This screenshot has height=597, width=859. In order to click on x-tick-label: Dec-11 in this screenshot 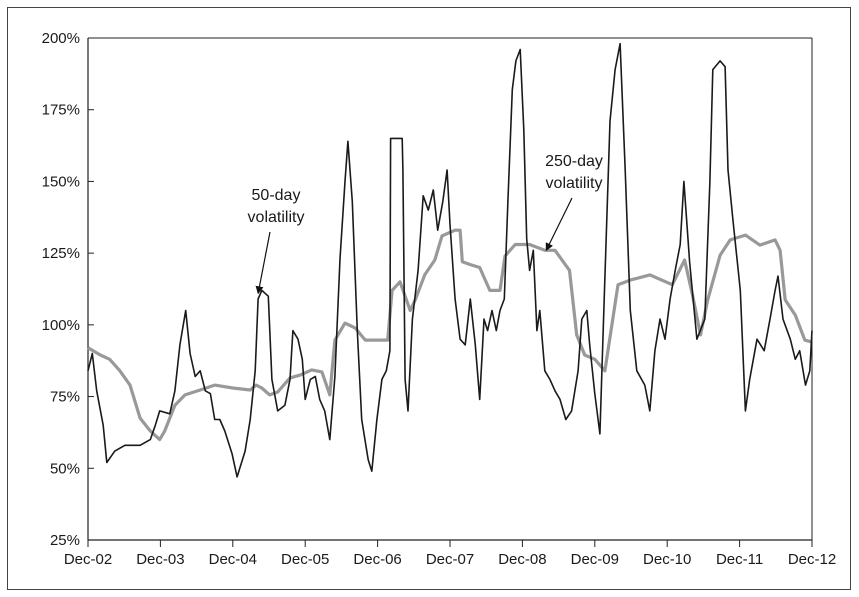, I will do `click(739, 559)`.